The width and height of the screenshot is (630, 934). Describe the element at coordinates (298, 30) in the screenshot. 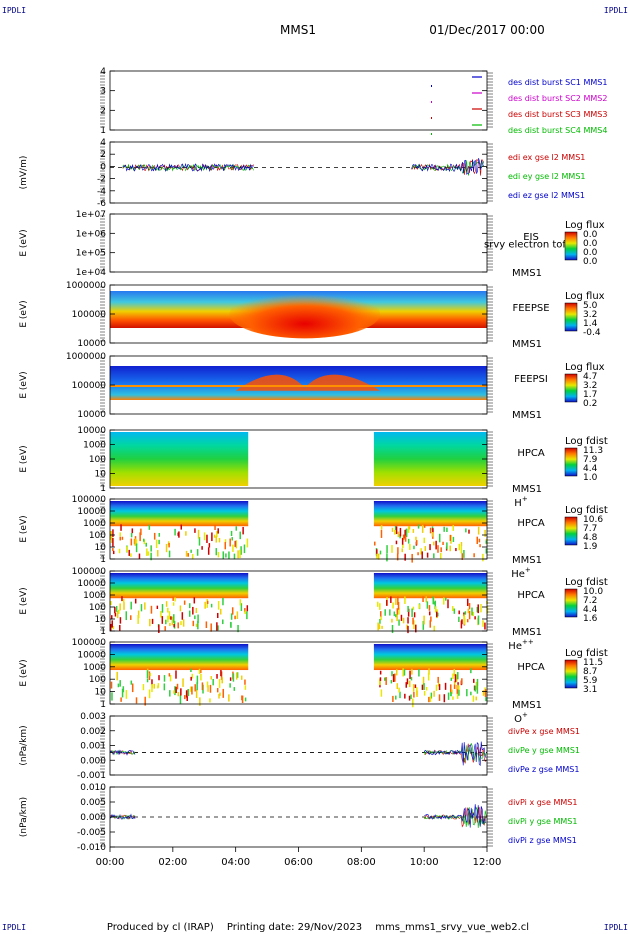

I see `plot-title: MMS1` at that location.